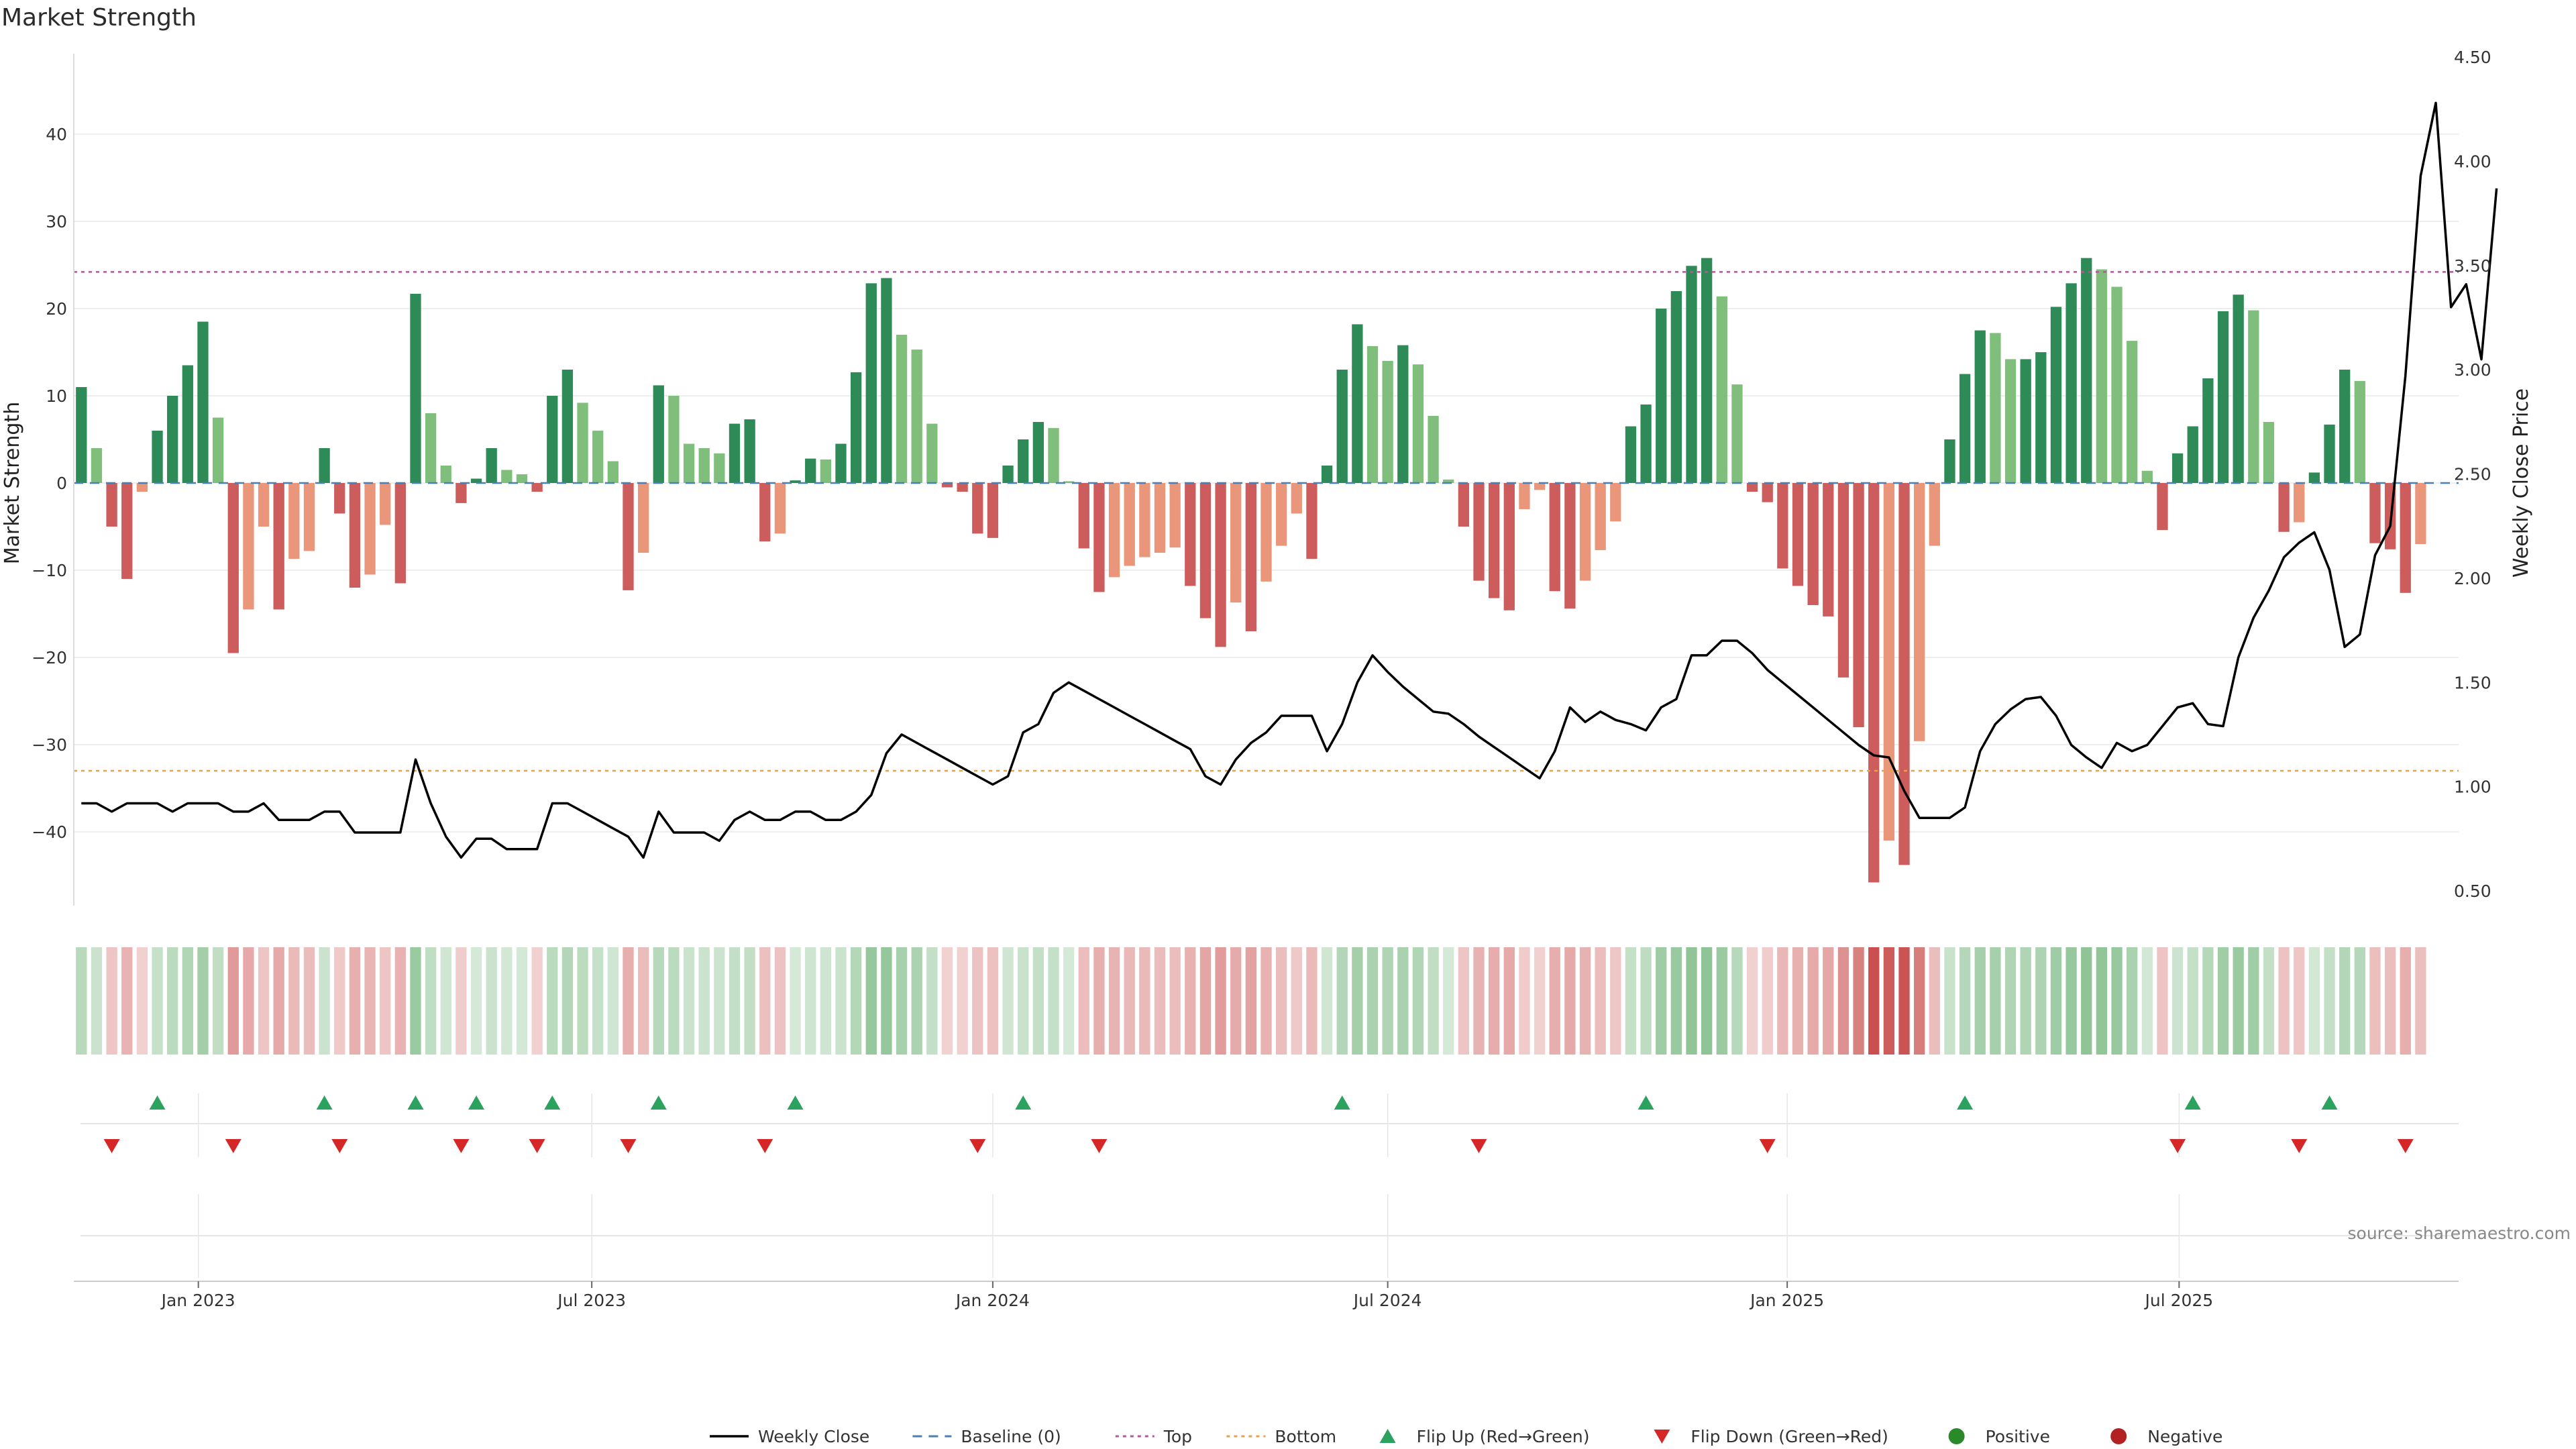 The image size is (2576, 1449). What do you see at coordinates (56, 309) in the screenshot?
I see `y-tick-label: 20` at bounding box center [56, 309].